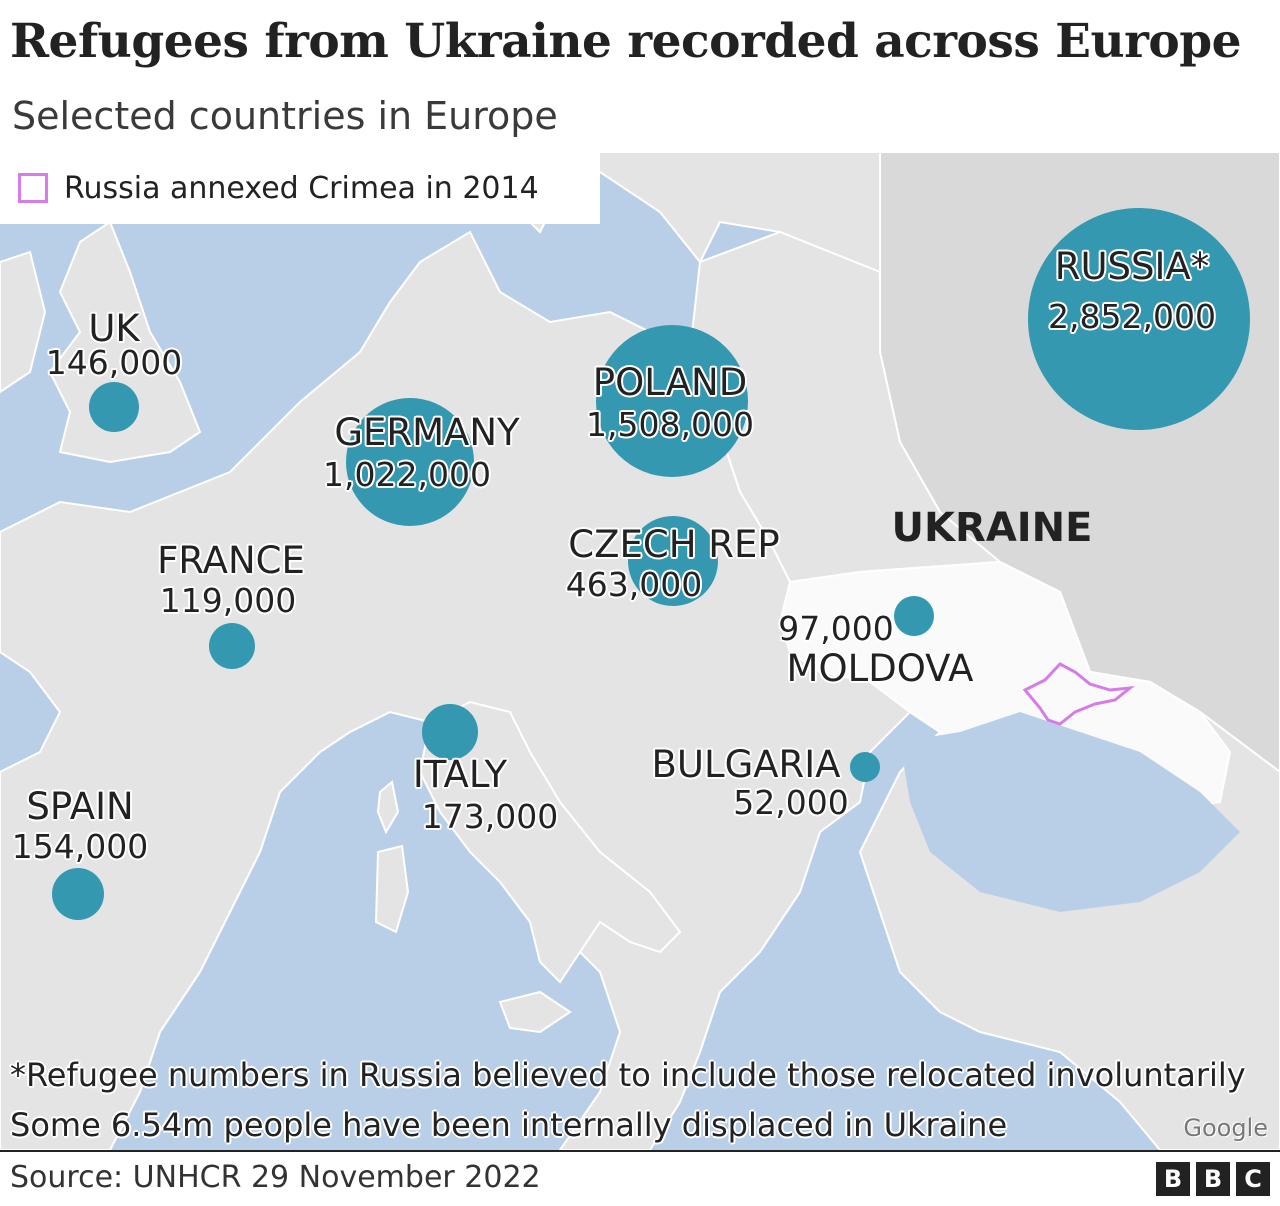 This screenshot has height=1206, width=1280. I want to click on legend-label: Russia annexed Crimea in 2014, so click(301, 188).